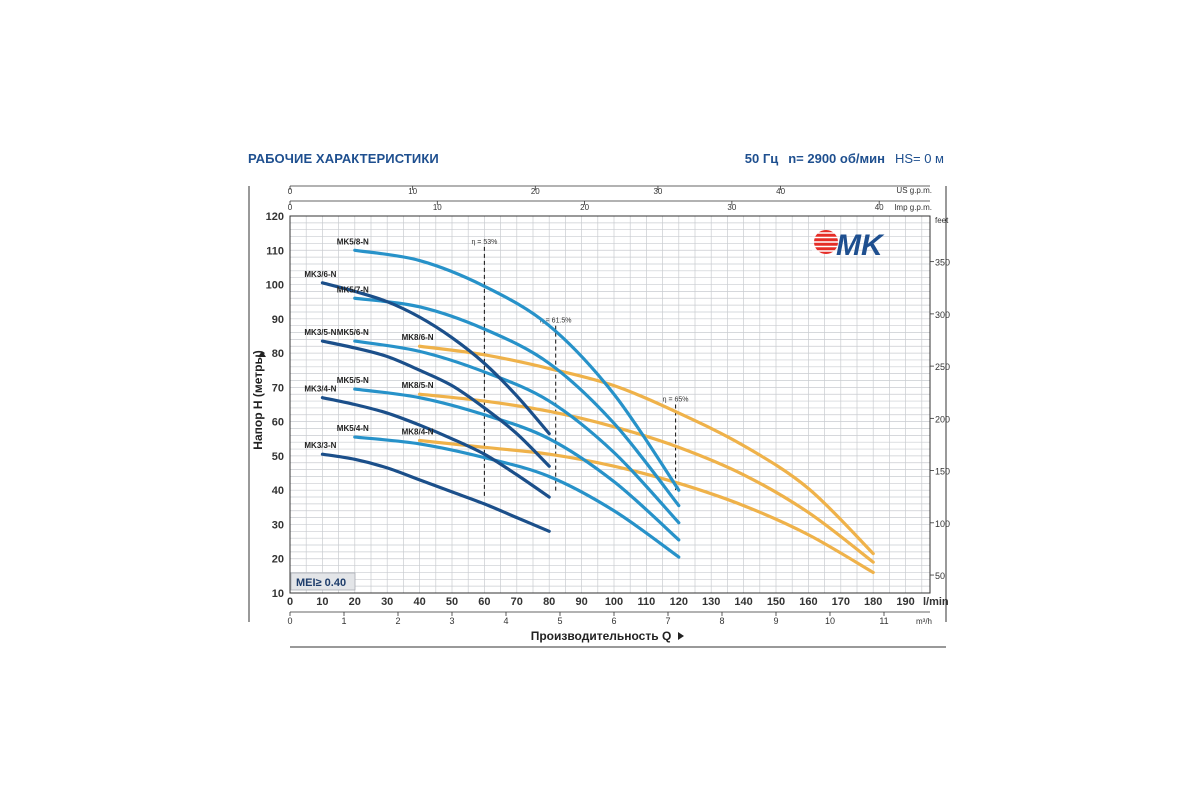  What do you see at coordinates (581, 602) in the screenshot?
I see `x-tick-label: 90` at bounding box center [581, 602].